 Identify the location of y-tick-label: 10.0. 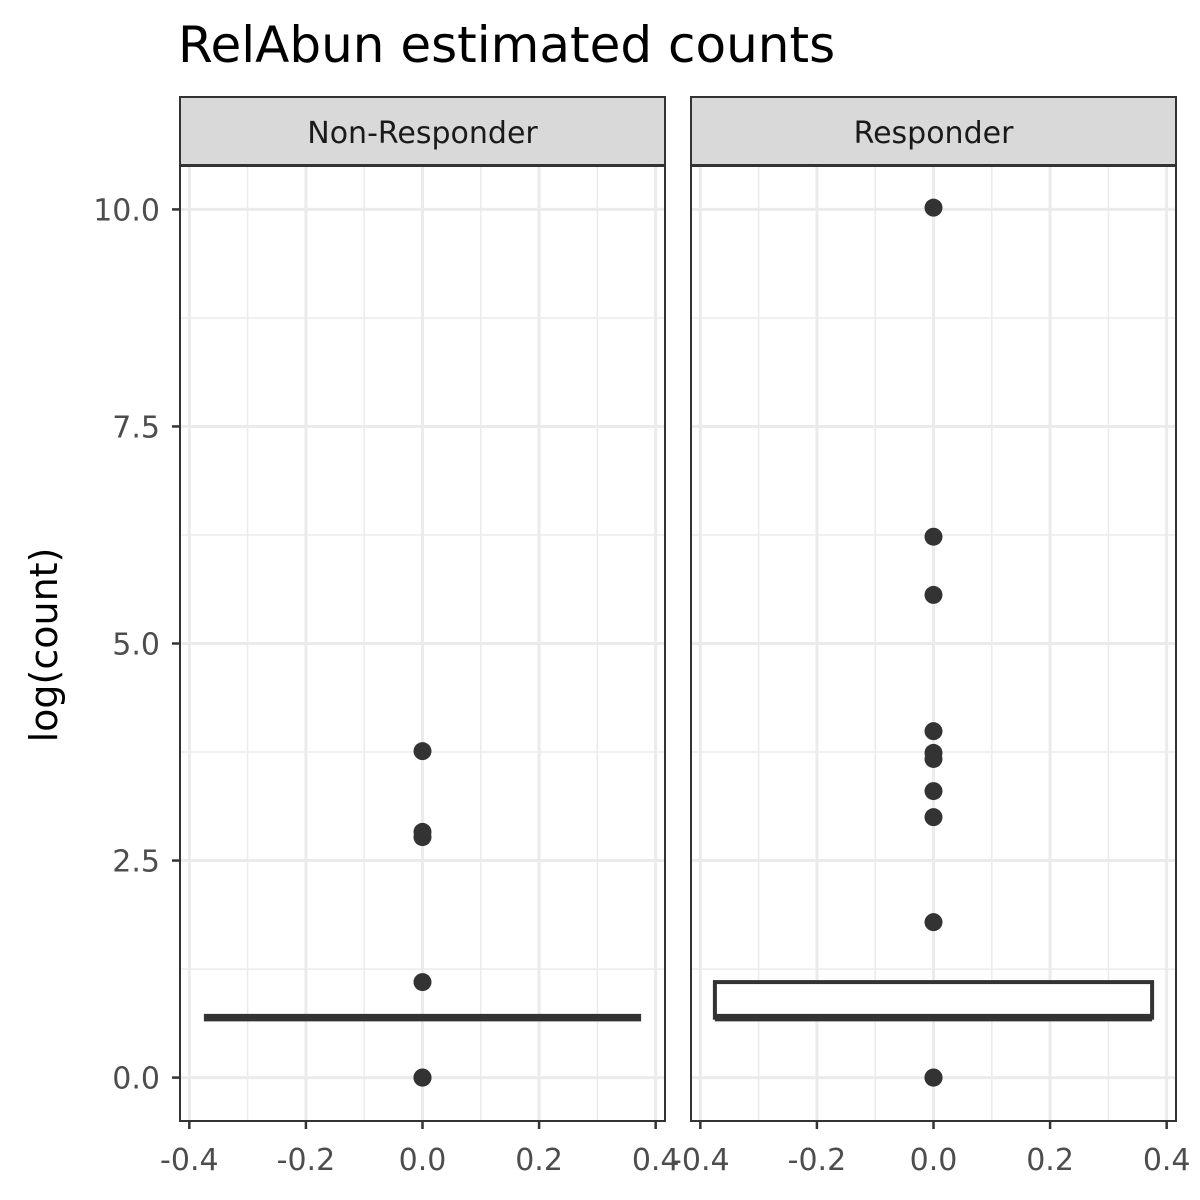
(126, 210).